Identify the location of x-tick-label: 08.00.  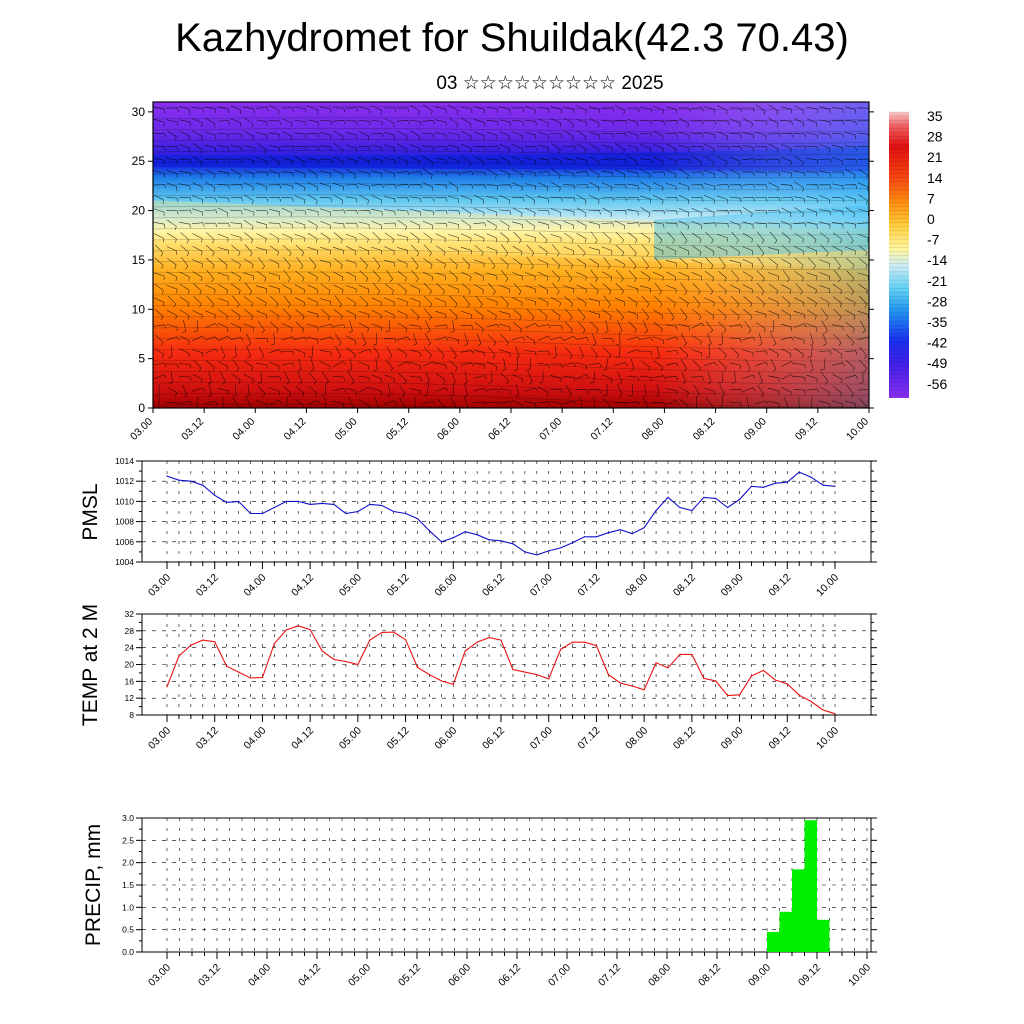
(636, 738).